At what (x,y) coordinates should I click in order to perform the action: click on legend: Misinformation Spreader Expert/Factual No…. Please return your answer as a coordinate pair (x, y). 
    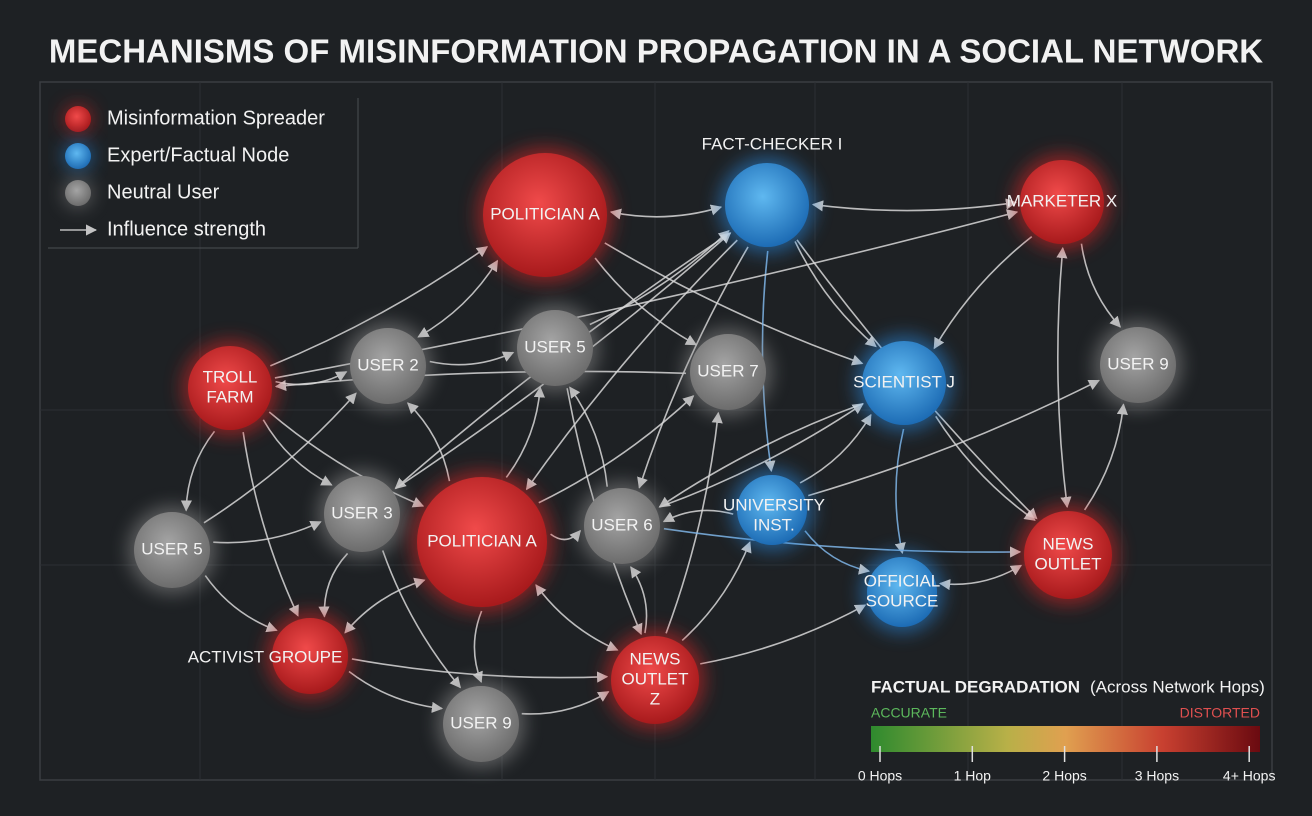
    Looking at the image, I should click on (192, 172).